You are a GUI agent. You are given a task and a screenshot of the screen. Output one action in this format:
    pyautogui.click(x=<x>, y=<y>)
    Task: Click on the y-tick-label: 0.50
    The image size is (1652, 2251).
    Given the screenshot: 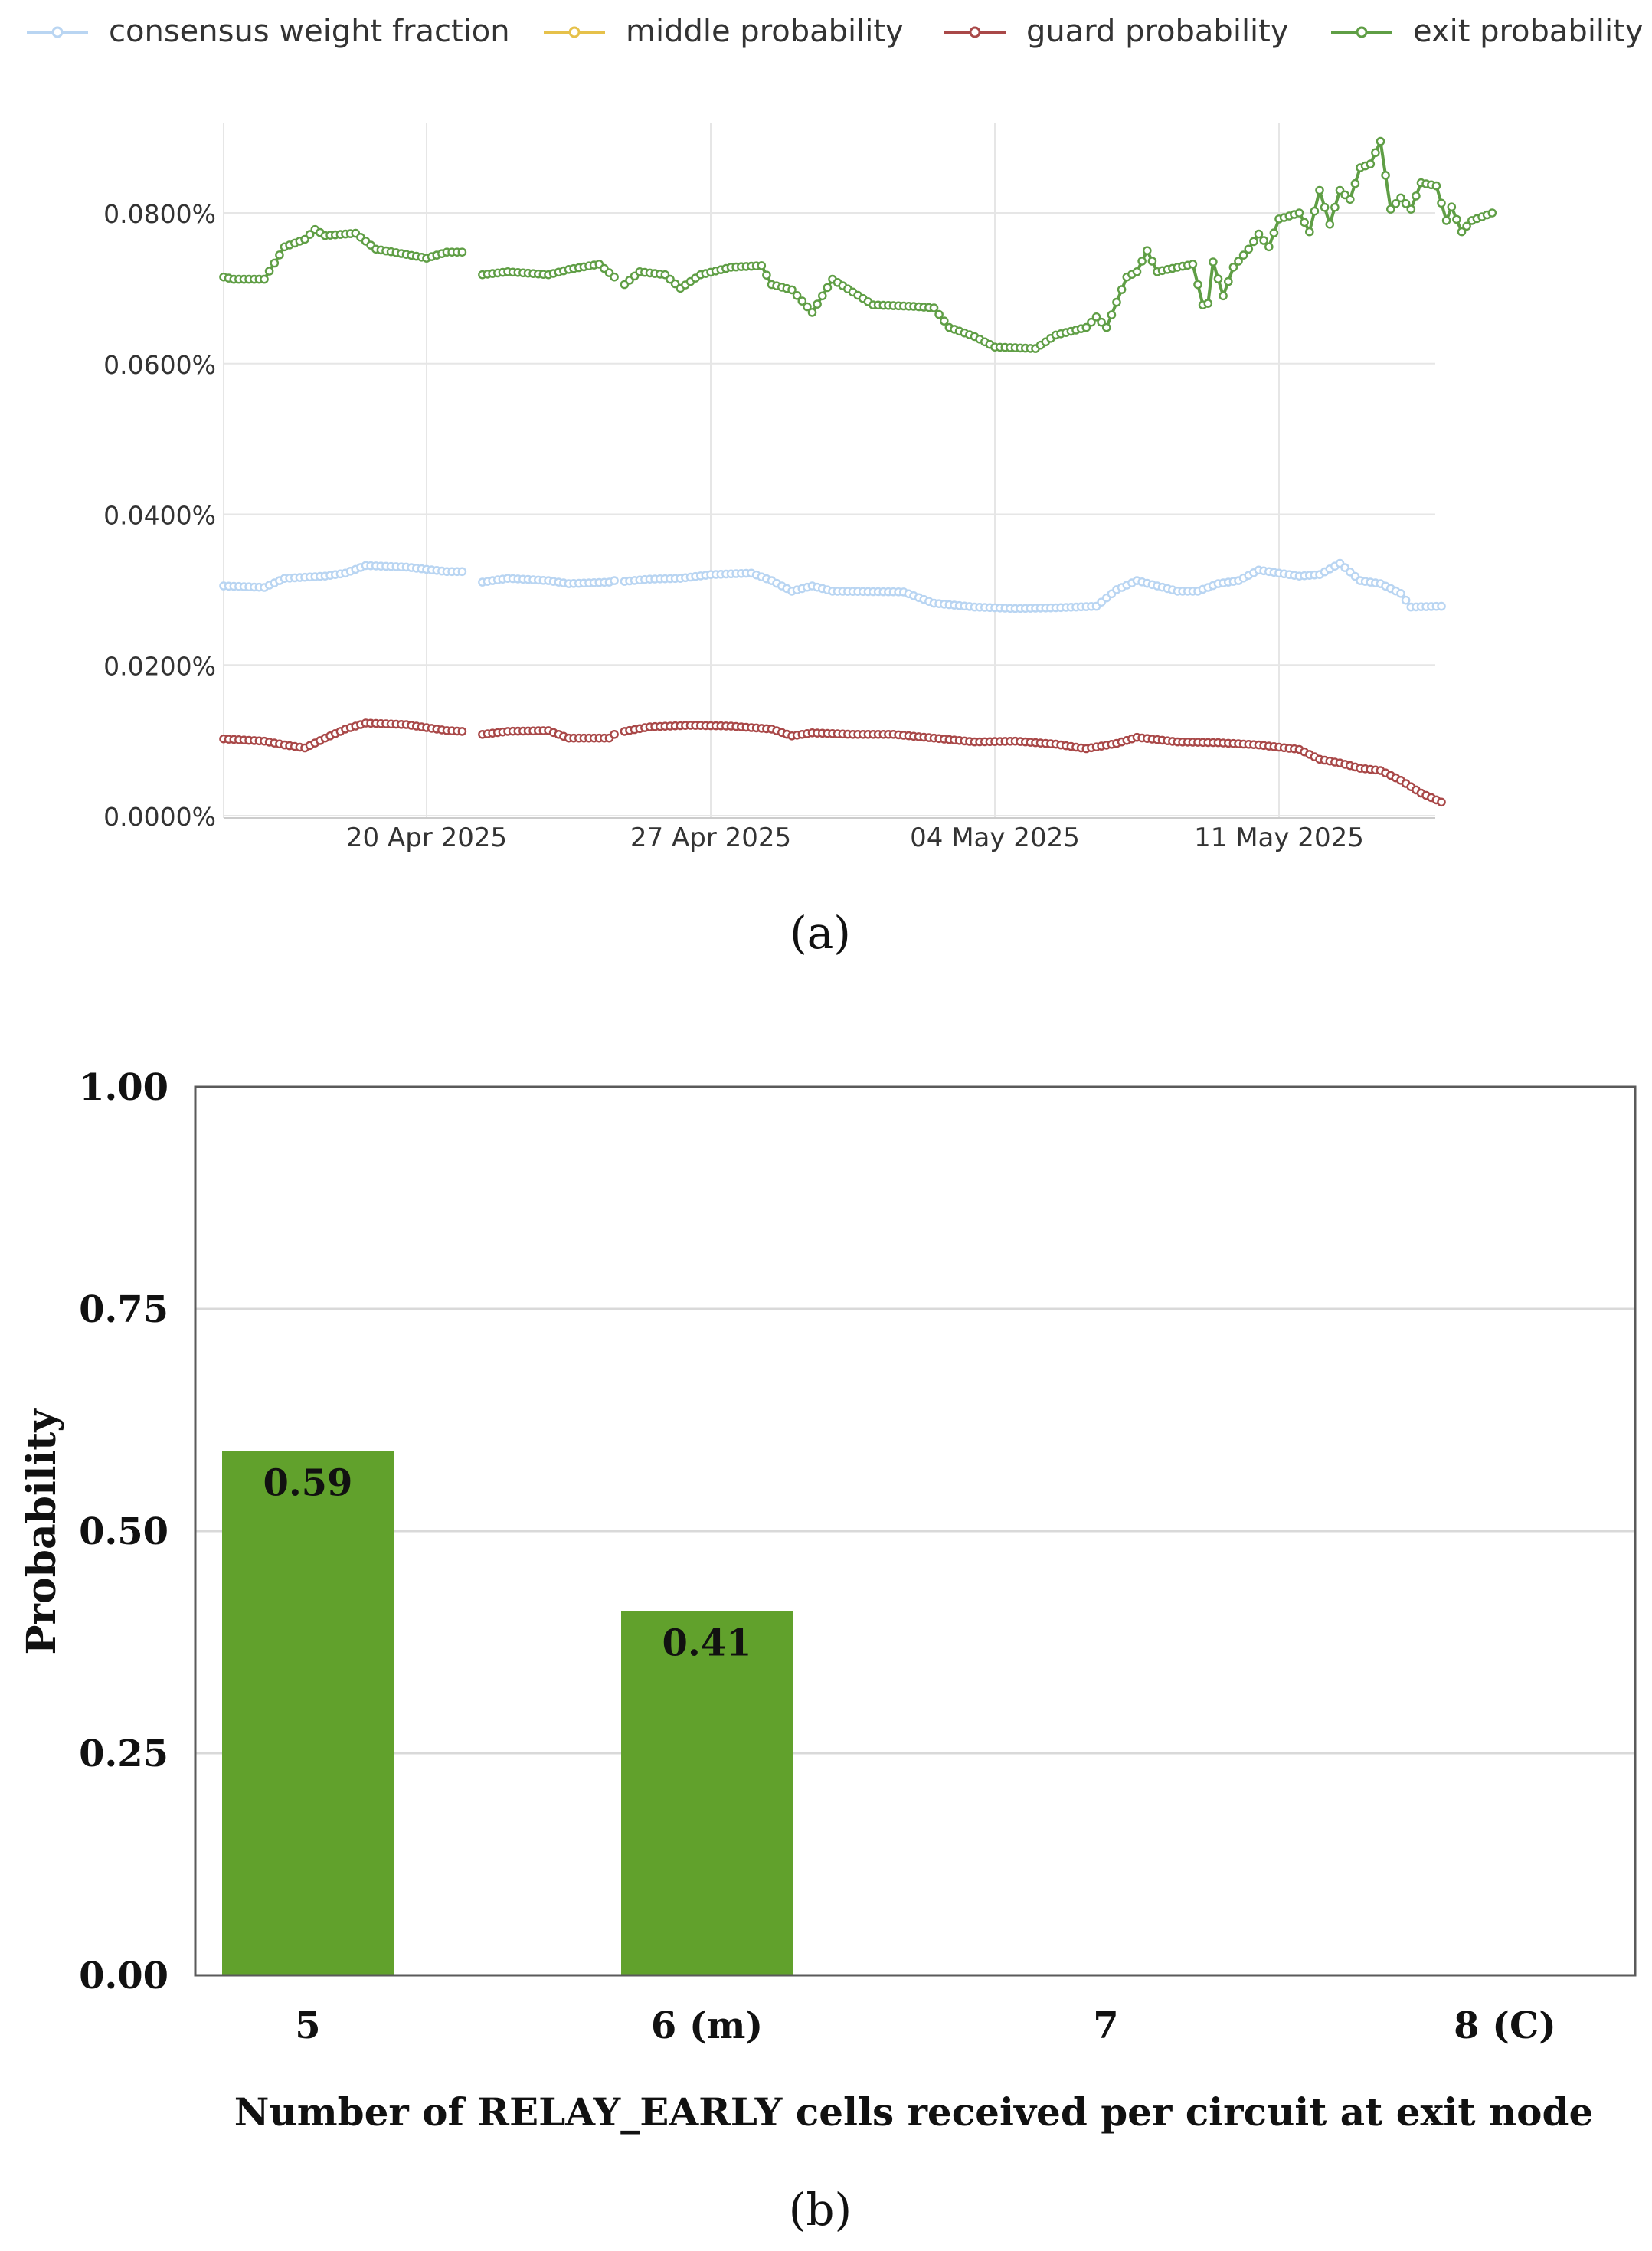 What is the action you would take?
    pyautogui.click(x=123, y=1532)
    